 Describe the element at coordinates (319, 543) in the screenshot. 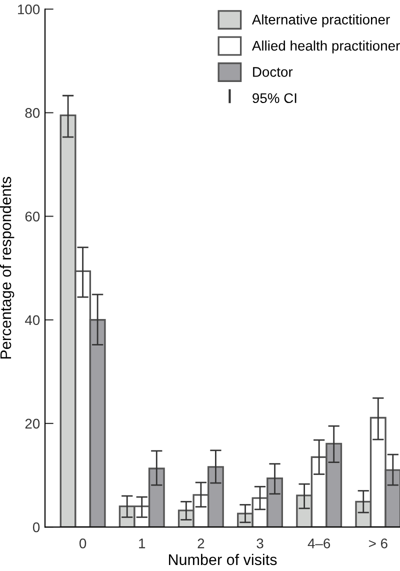

I see `x-tick-label: 4–6` at that location.